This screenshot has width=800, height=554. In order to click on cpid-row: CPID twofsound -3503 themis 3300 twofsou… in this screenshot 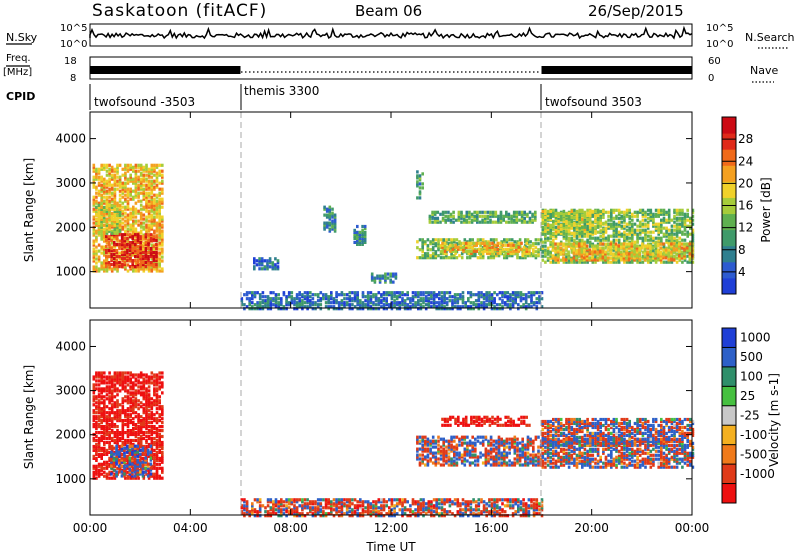, I will do `click(324, 97)`.